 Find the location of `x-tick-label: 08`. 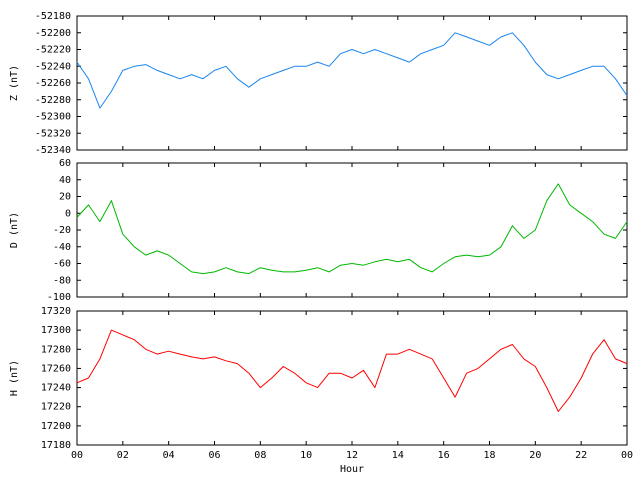

x-tick-label: 08 is located at coordinates (260, 455).